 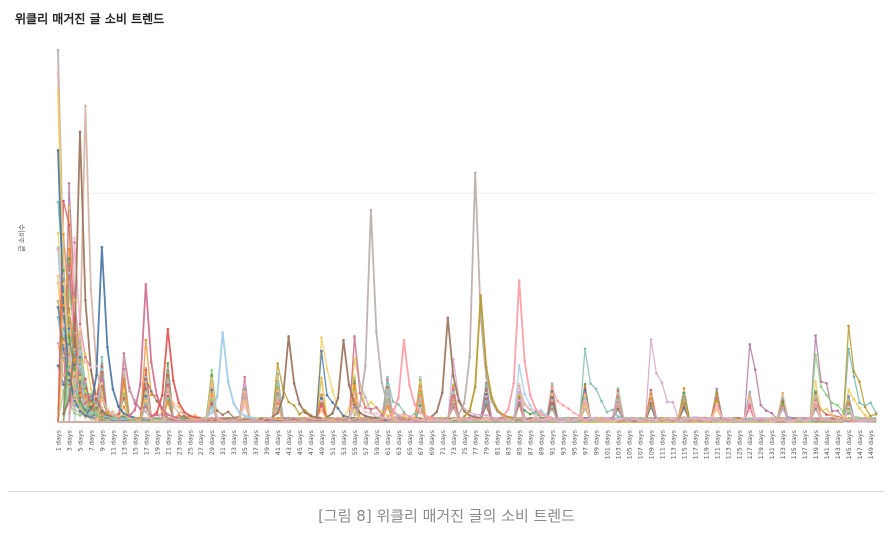 I want to click on series-line, so click(x=296, y=377).